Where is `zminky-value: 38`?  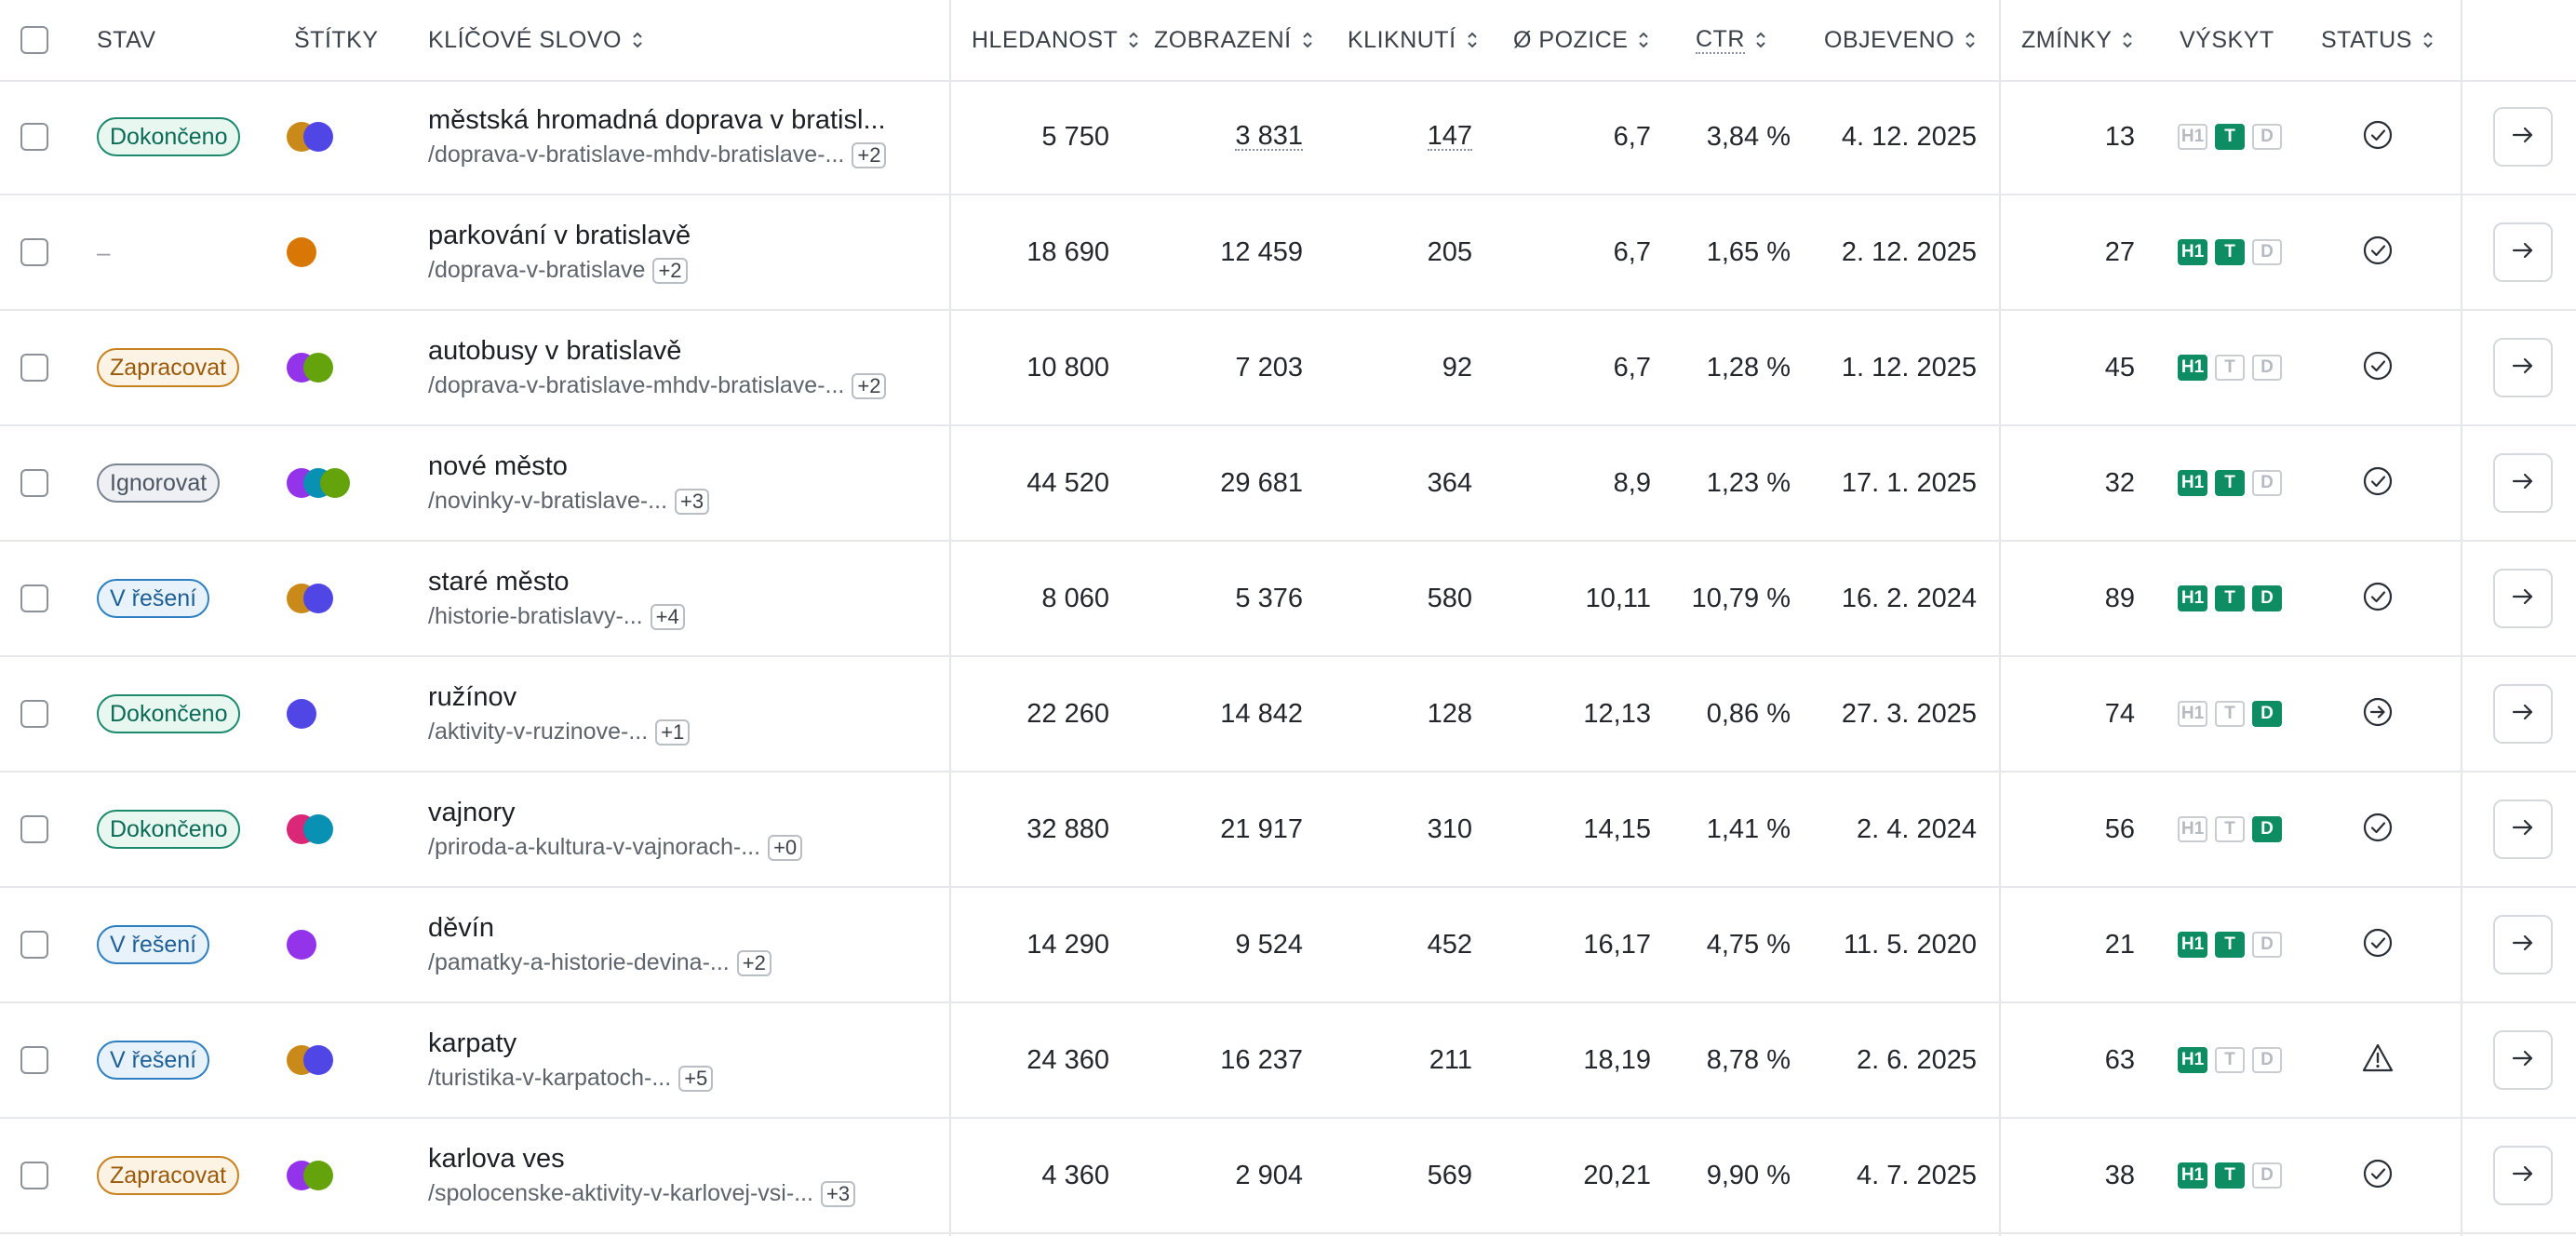
zminky-value: 38 is located at coordinates (2119, 1175).